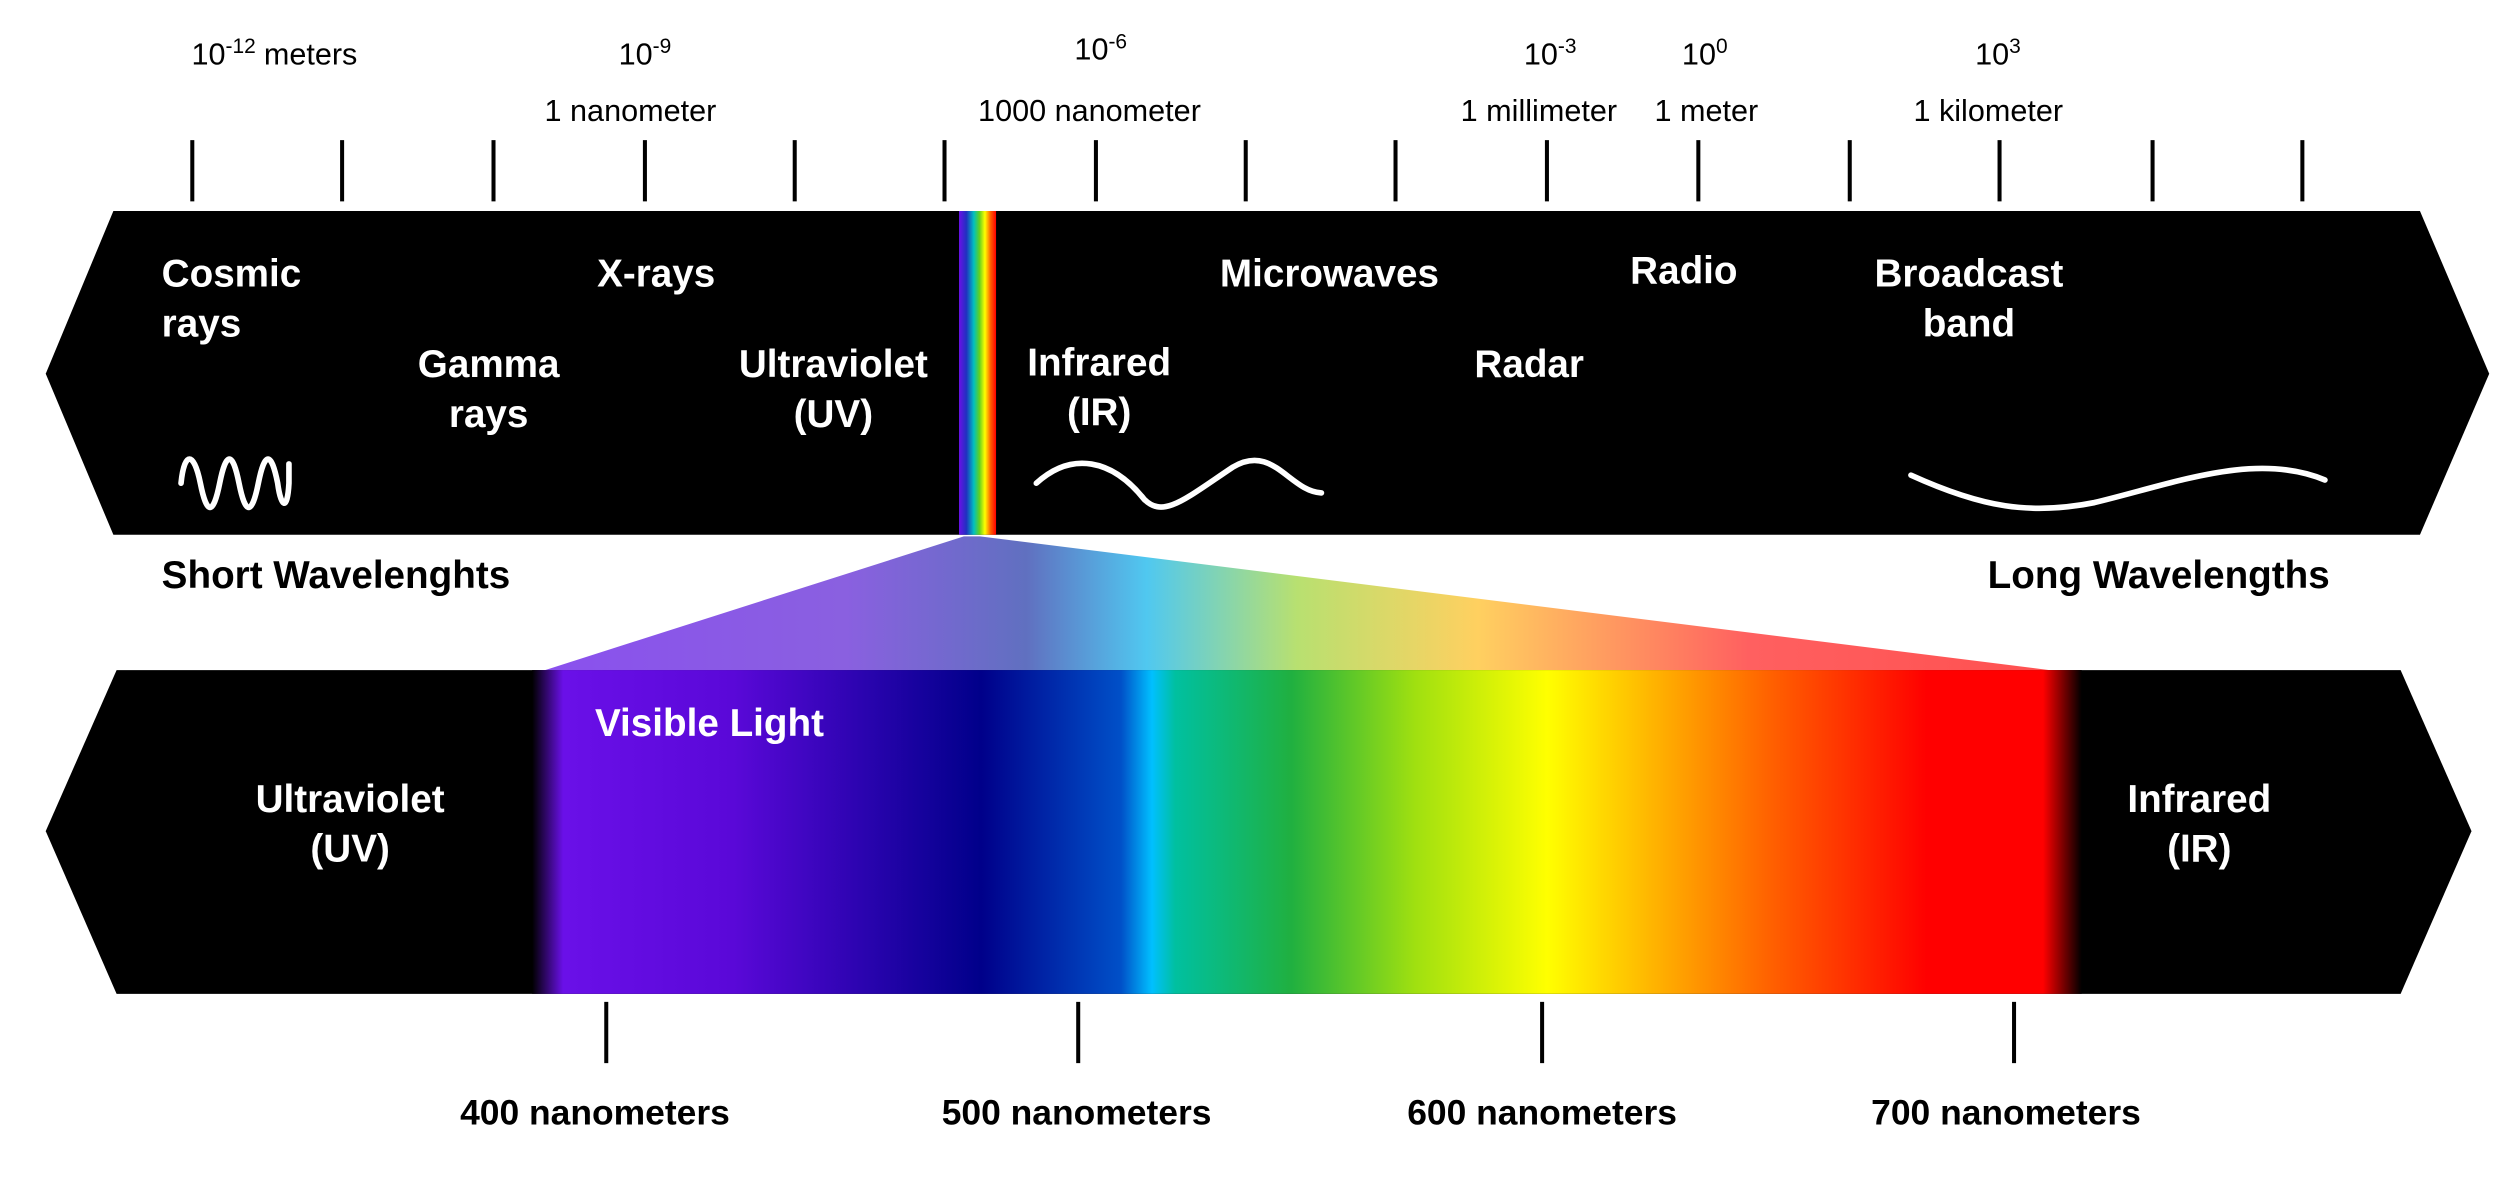 This screenshot has height=1200, width=2514. I want to click on band-line: Radio, so click(1683, 270).